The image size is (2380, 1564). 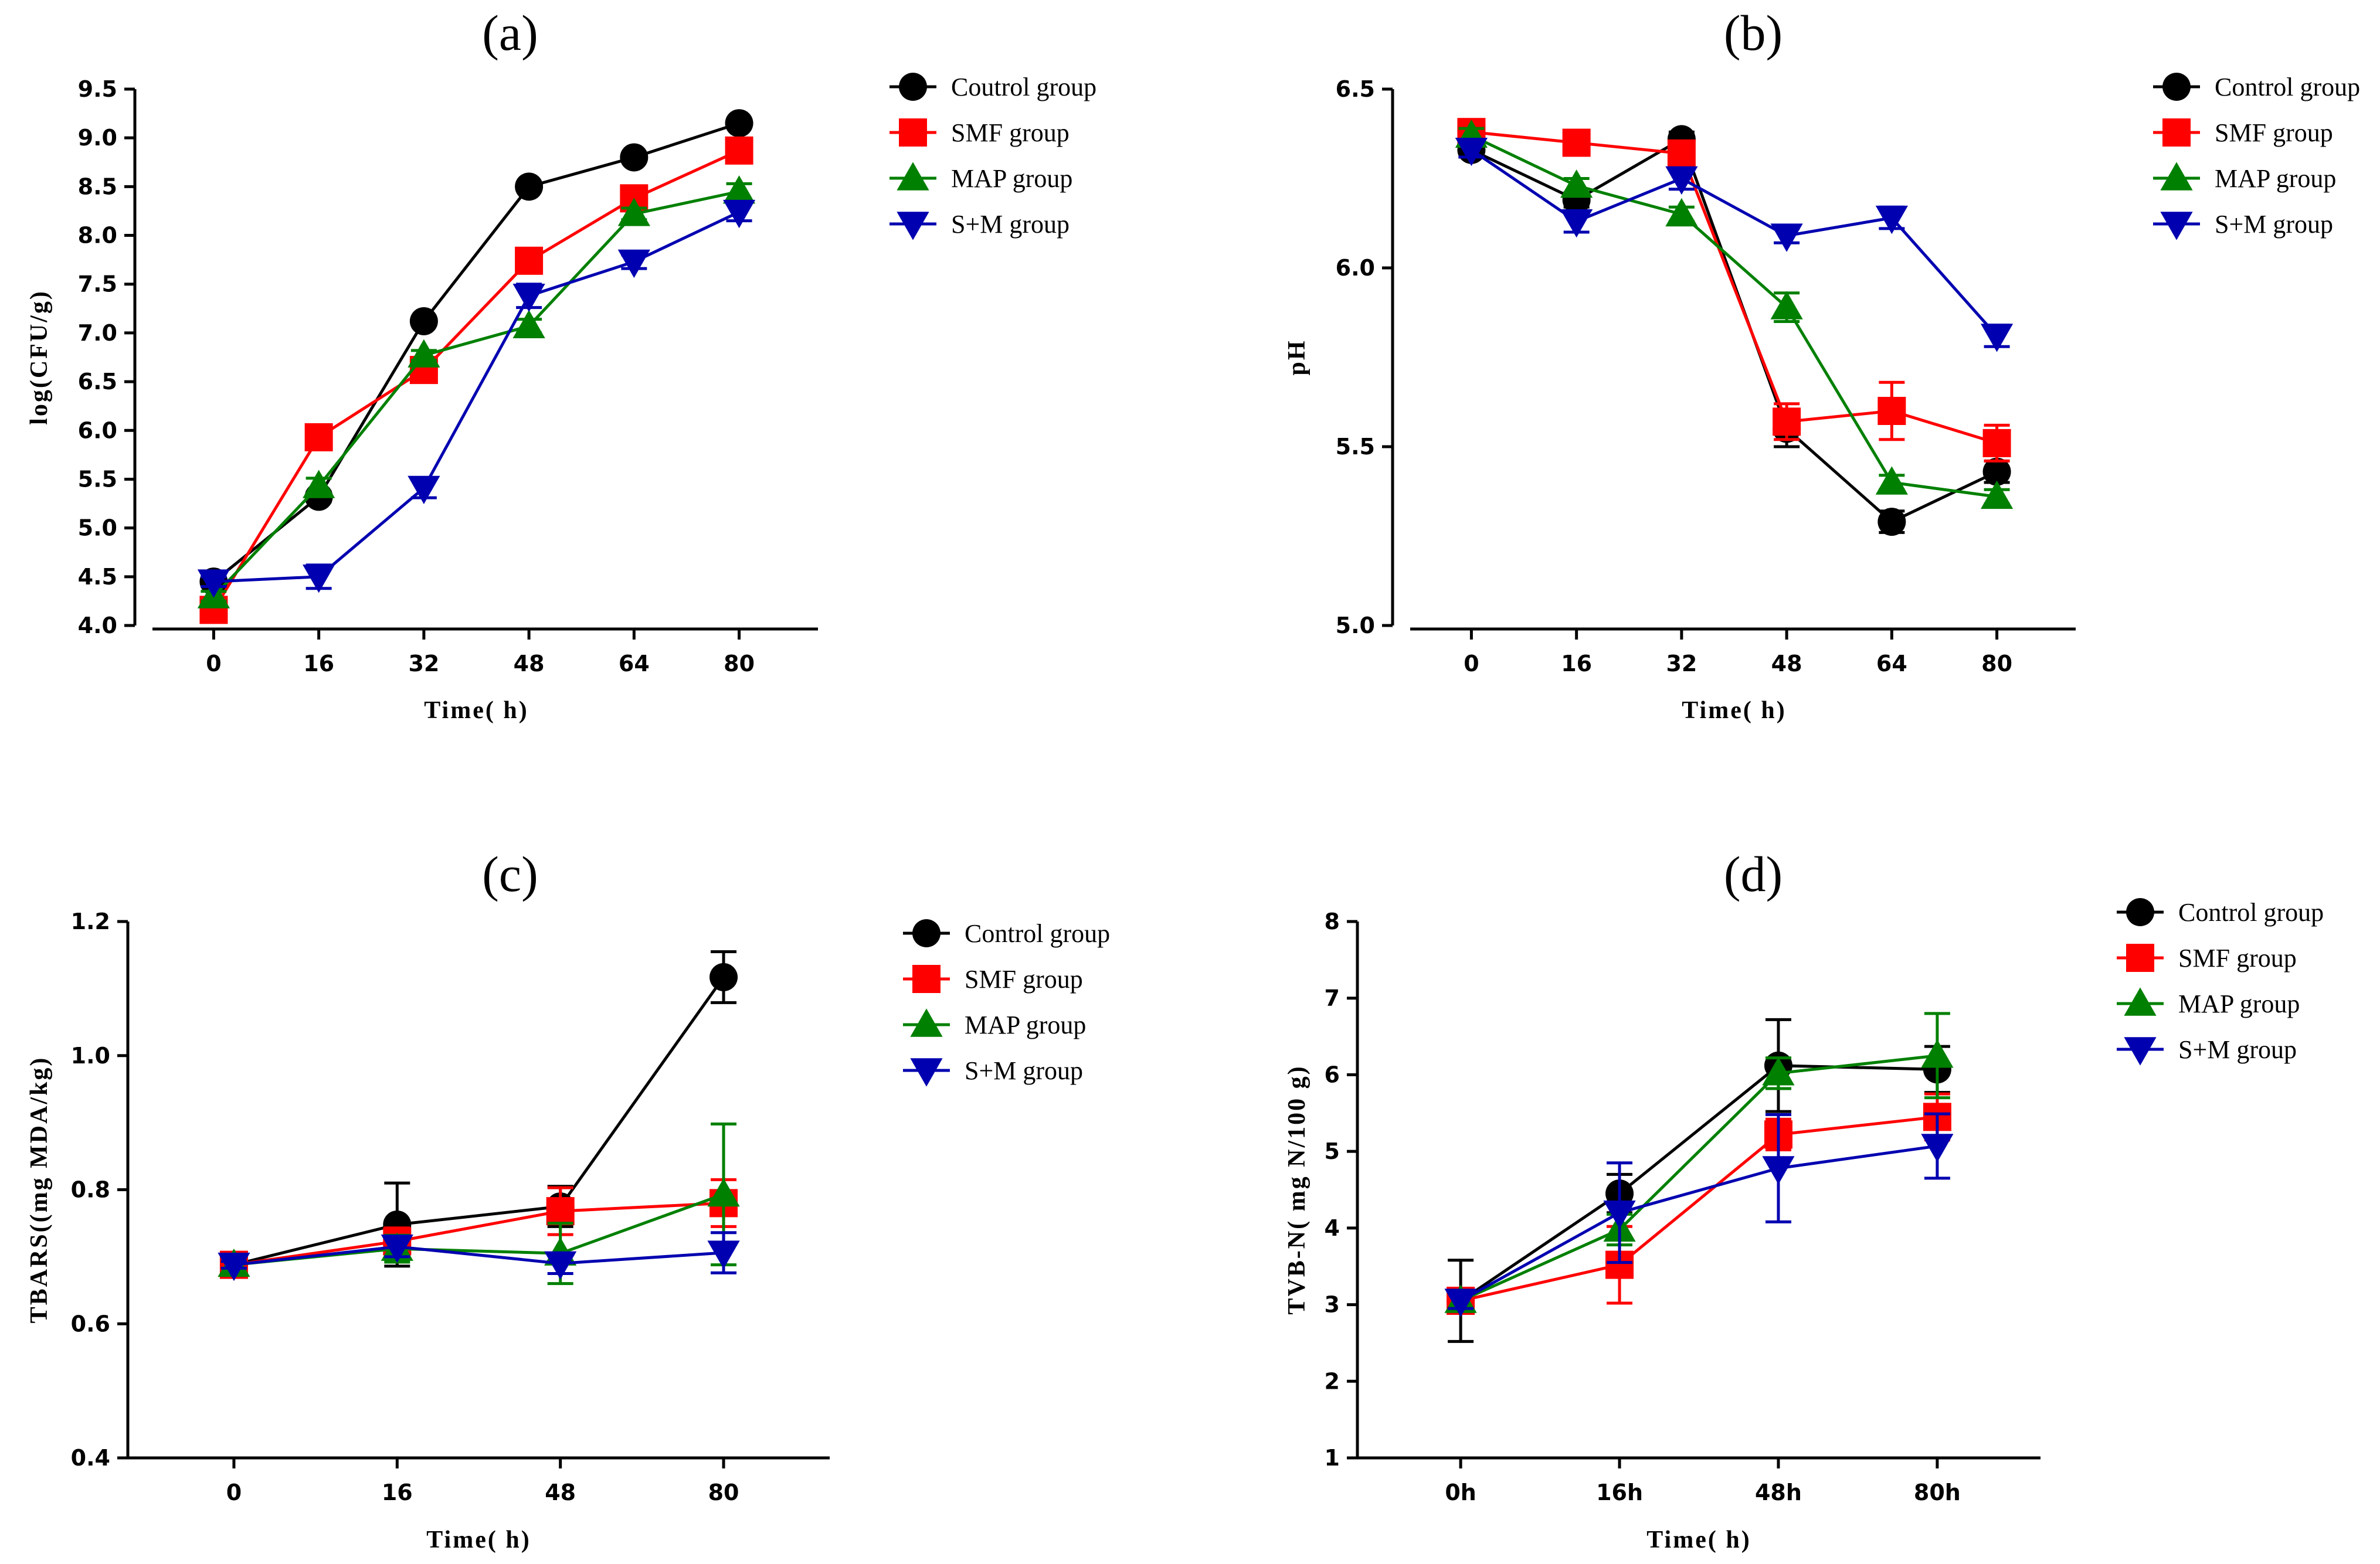 I want to click on series-line-smf, so click(x=476, y=380).